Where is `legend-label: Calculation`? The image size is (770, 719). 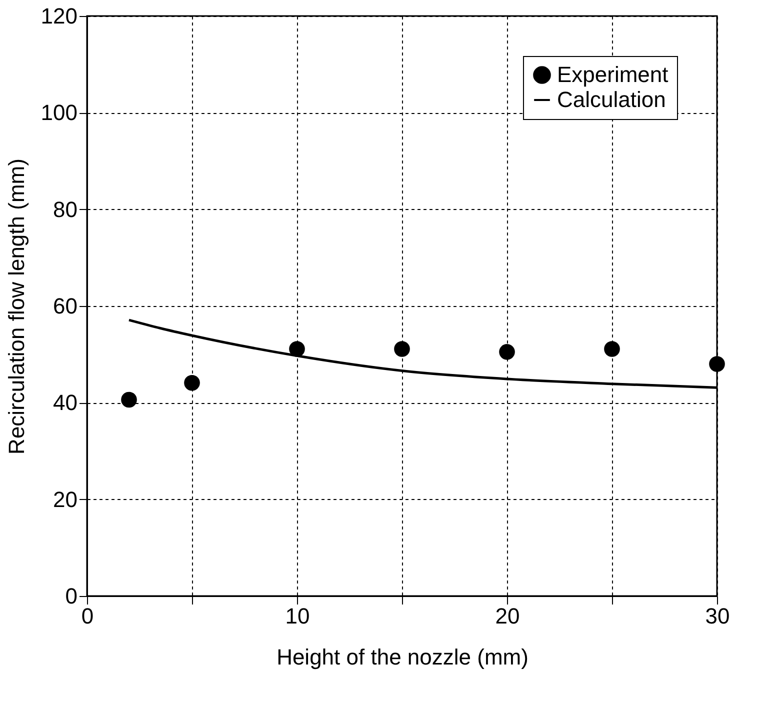
legend-label: Calculation is located at coordinates (611, 99).